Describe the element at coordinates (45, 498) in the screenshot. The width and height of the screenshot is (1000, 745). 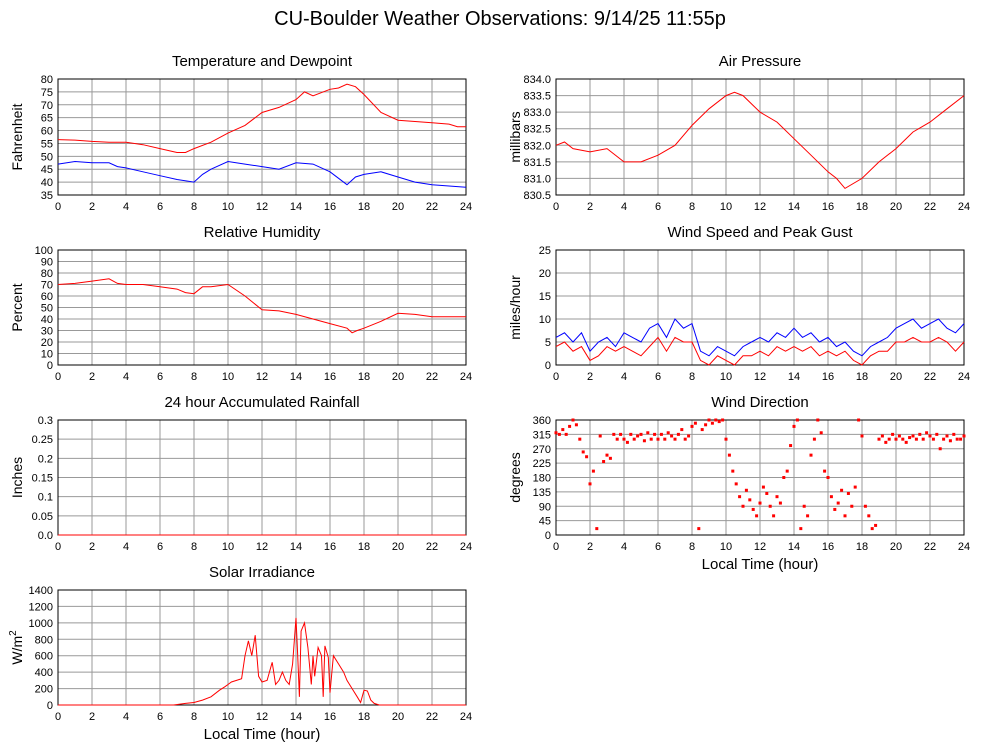
I see `y-tick-label: 0.1` at that location.